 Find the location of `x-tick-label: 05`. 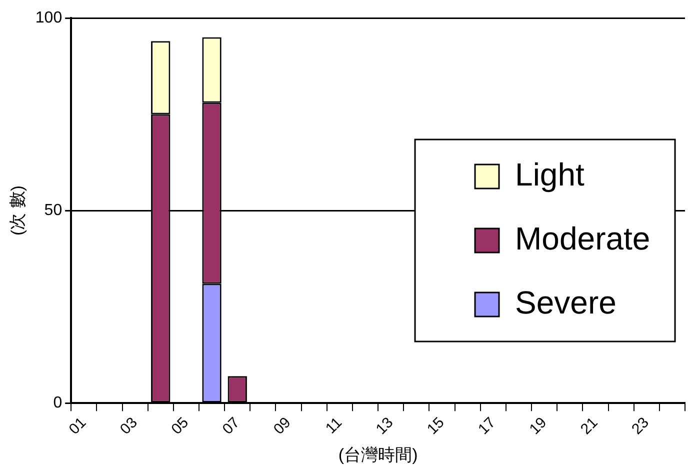

x-tick-label: 05 is located at coordinates (180, 426).